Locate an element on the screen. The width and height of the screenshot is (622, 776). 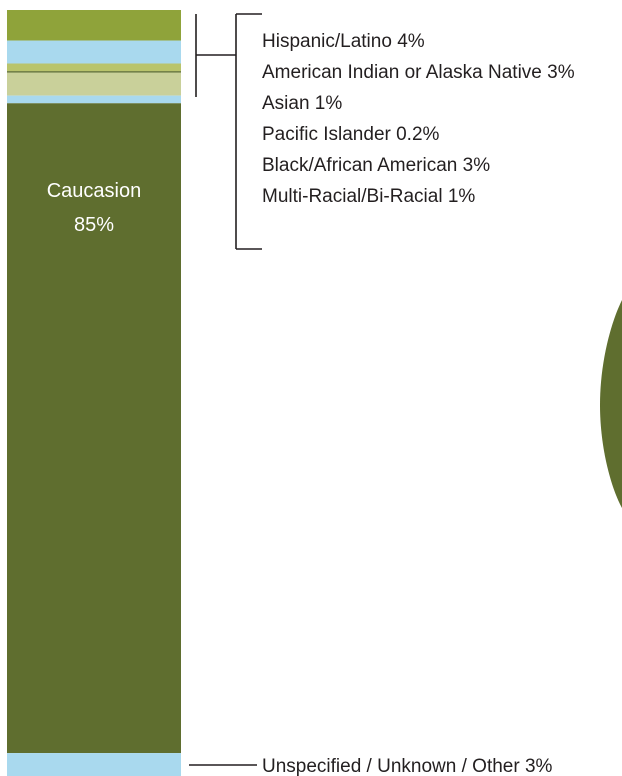
caucasion-value-label: 85% is located at coordinates (94, 225).